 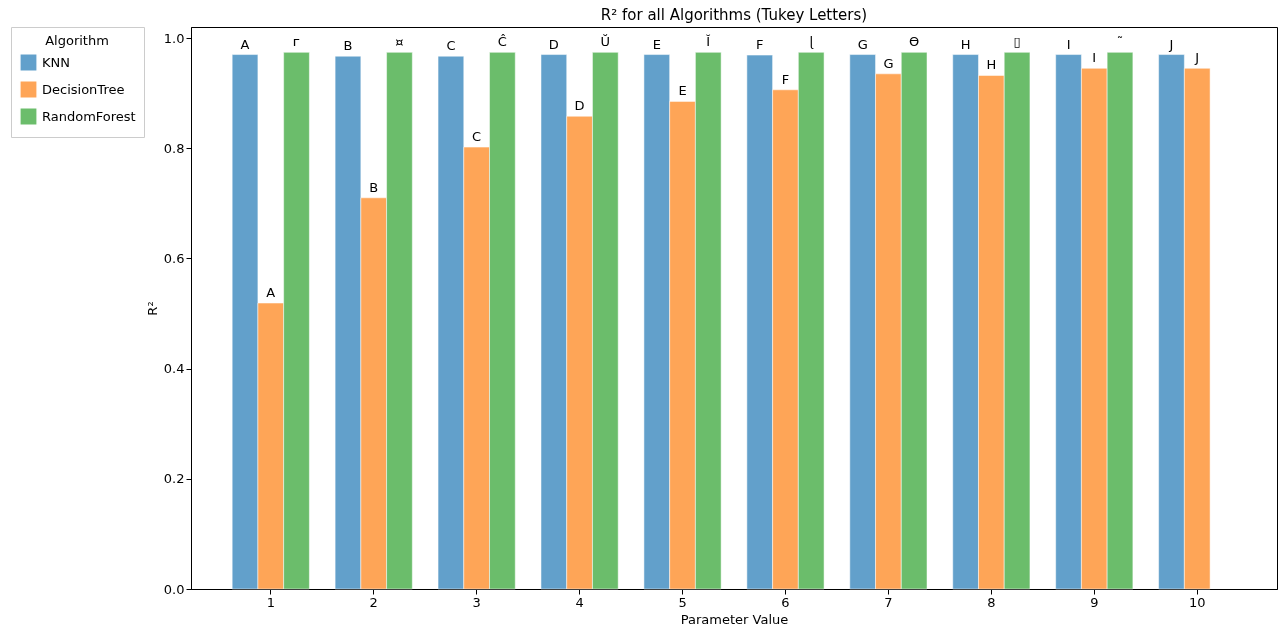 I want to click on data-label: Ŭ, so click(x=605, y=42).